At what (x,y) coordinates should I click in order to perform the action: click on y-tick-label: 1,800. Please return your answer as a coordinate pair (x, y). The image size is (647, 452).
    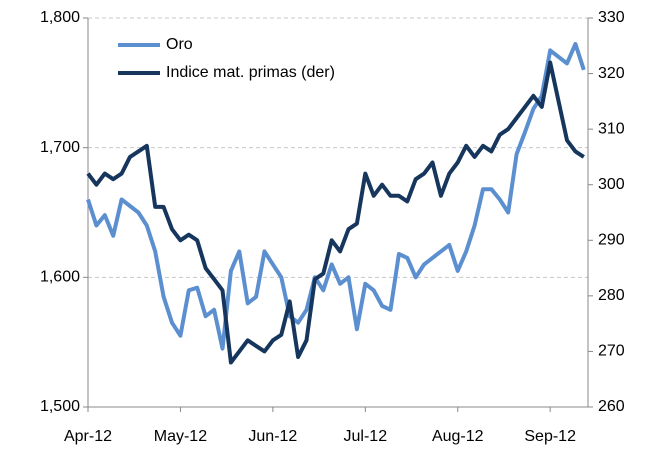
    Looking at the image, I should click on (60, 17).